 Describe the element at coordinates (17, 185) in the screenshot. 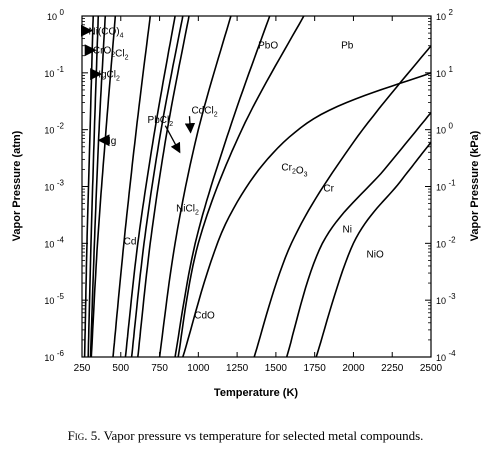

I see `y-axis-left-label: Vapor Pressure (atm)` at that location.